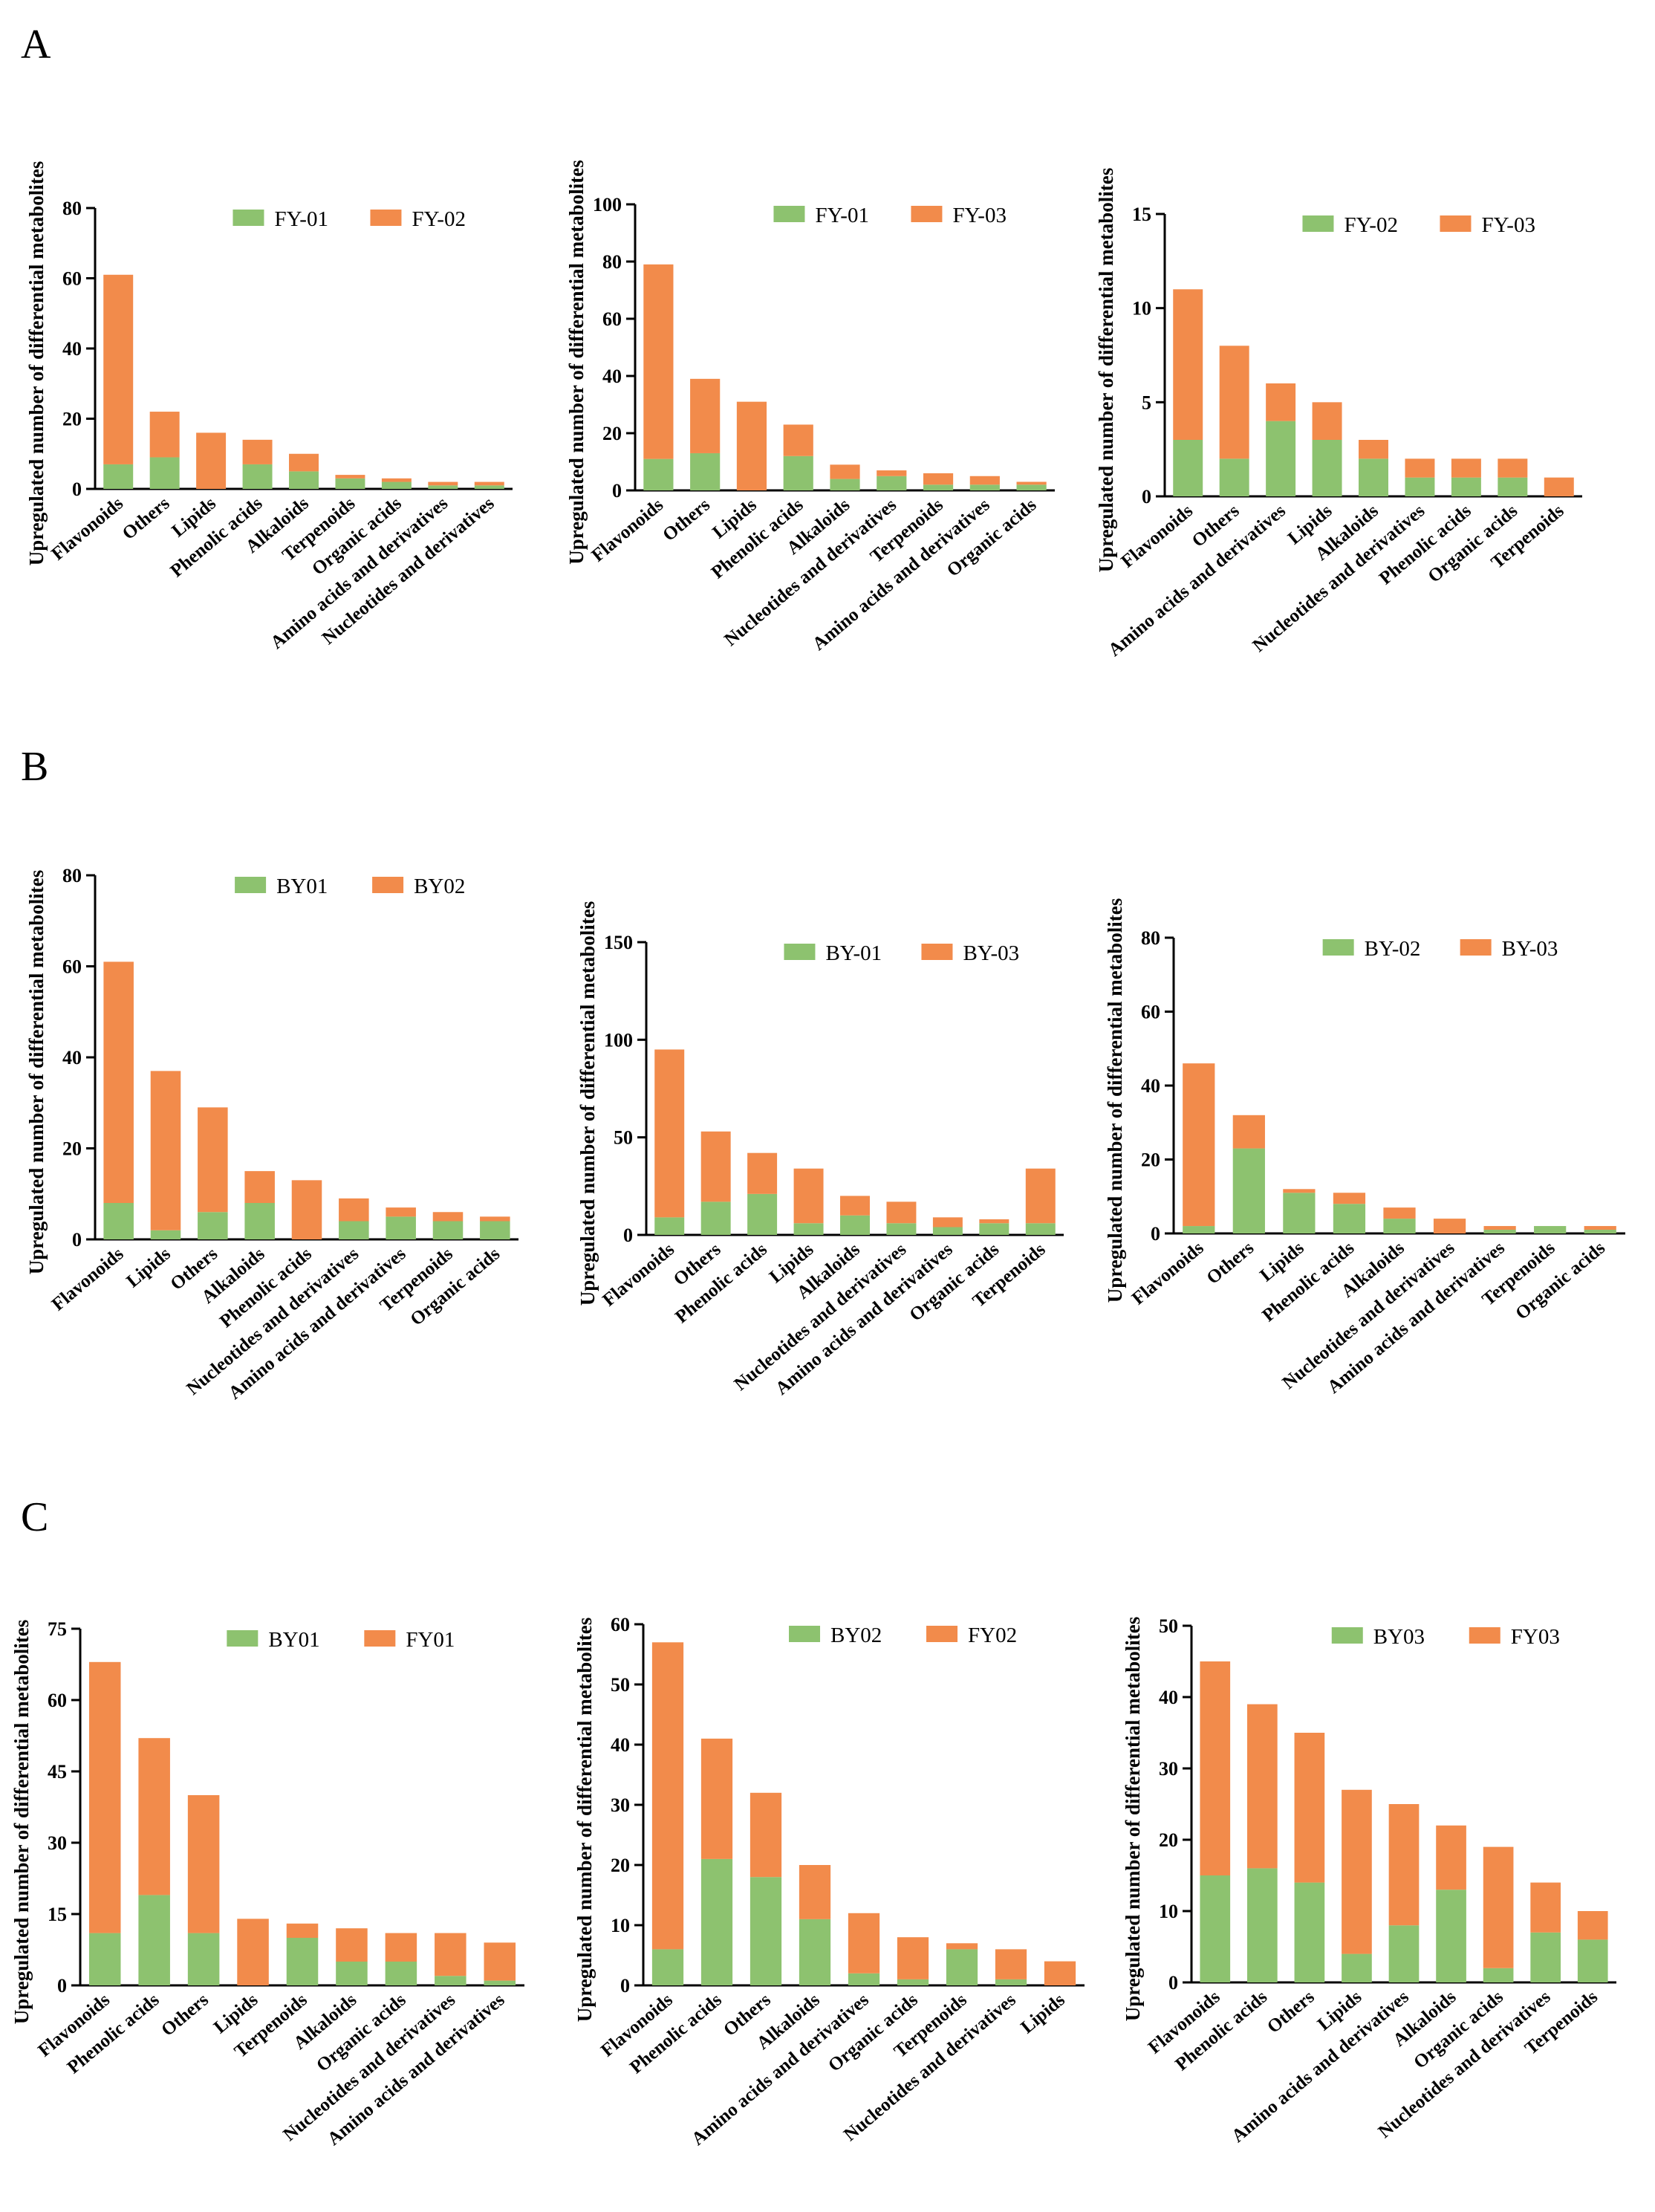 This screenshot has height=2212, width=1655. Describe the element at coordinates (430, 1640) in the screenshot. I see `legend-label-FY01: FY01` at that location.